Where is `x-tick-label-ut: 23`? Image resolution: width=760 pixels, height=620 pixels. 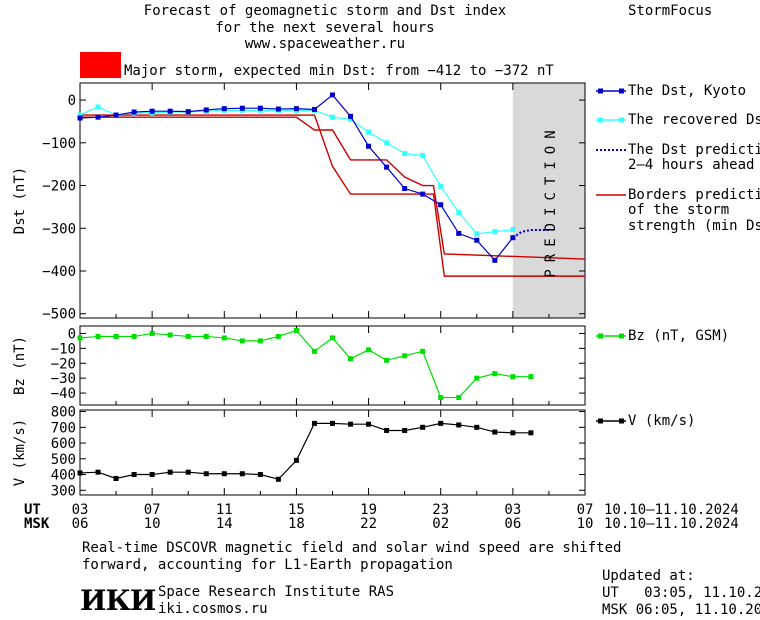
x-tick-label-ut: 23 is located at coordinates (440, 510).